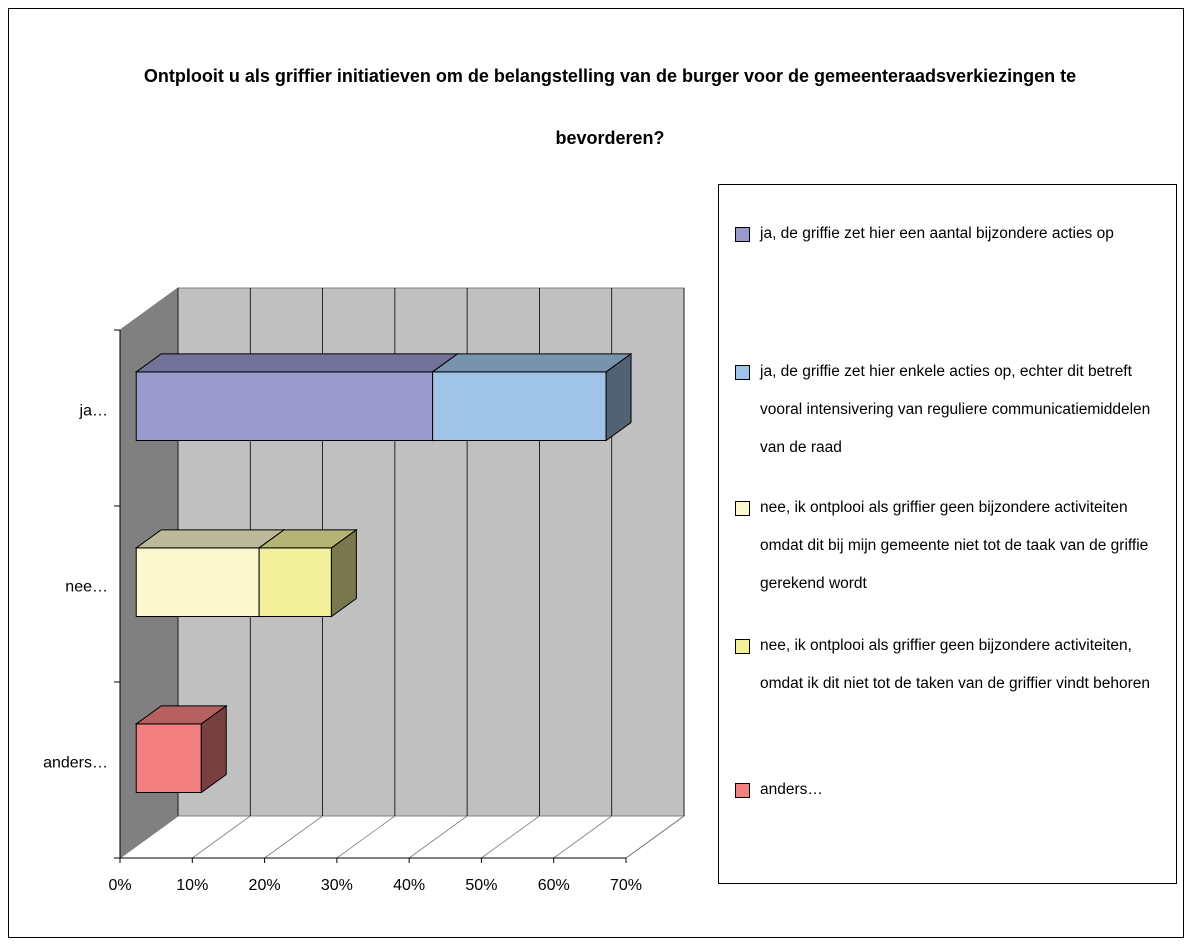 The width and height of the screenshot is (1192, 947). I want to click on x-tick-label: 20%, so click(265, 885).